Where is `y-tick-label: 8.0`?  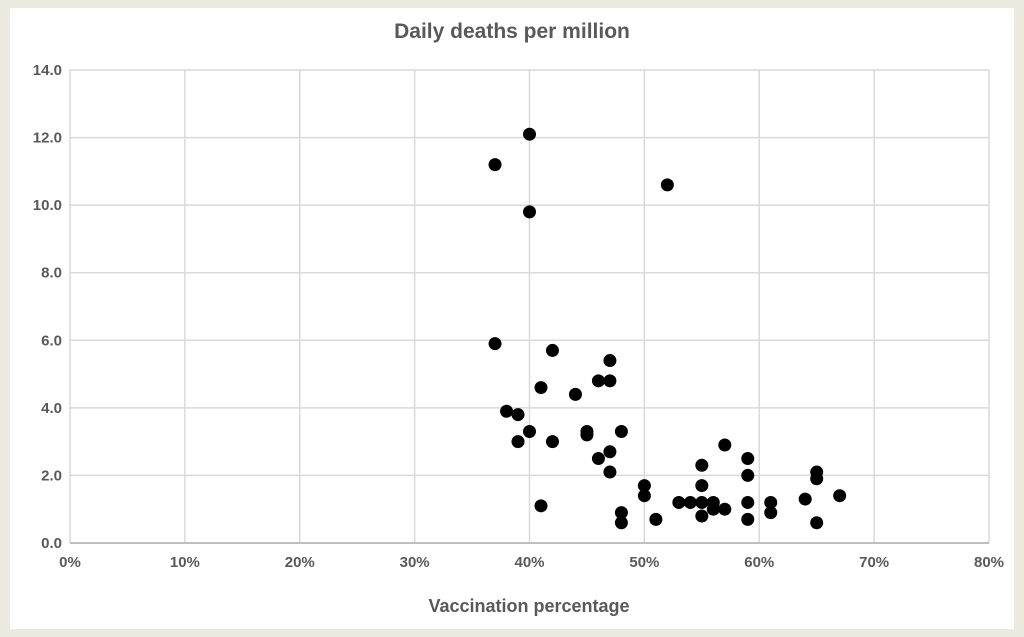
y-tick-label: 8.0 is located at coordinates (51, 273).